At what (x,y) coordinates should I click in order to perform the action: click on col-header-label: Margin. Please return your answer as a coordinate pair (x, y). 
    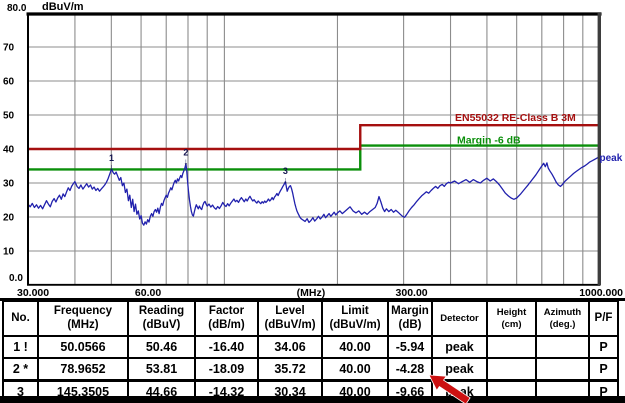
    Looking at the image, I should click on (410, 310).